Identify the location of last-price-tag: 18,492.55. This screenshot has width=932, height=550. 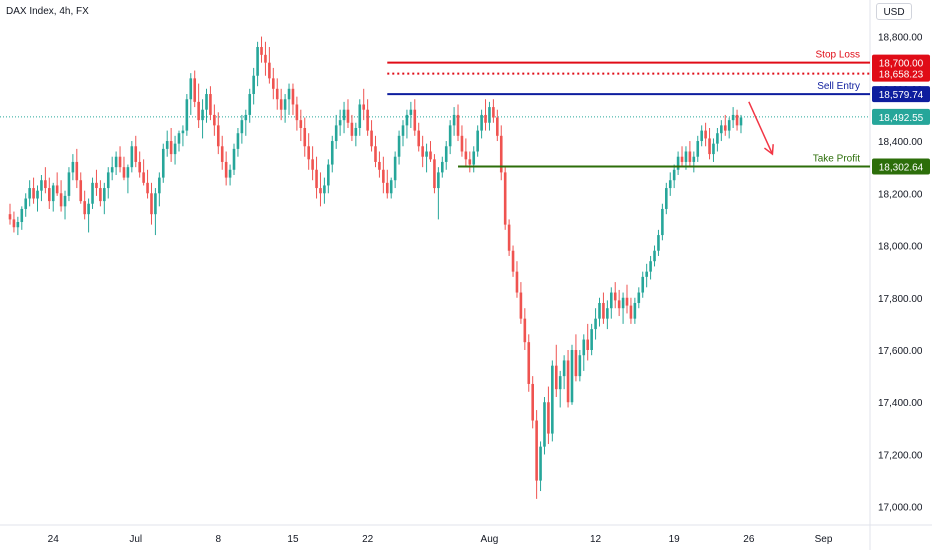
(901, 116).